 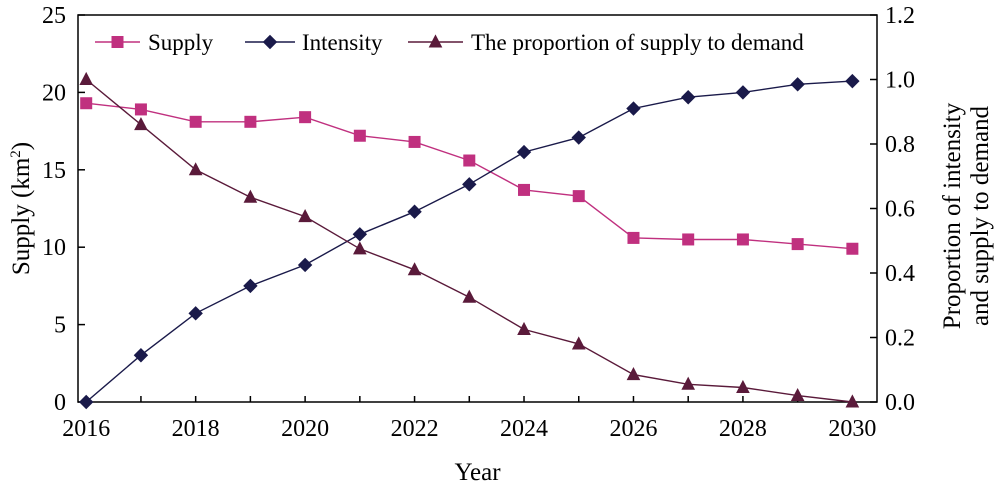 I want to click on right-y-axis-title-line2: and supply to demand, so click(x=980, y=215).